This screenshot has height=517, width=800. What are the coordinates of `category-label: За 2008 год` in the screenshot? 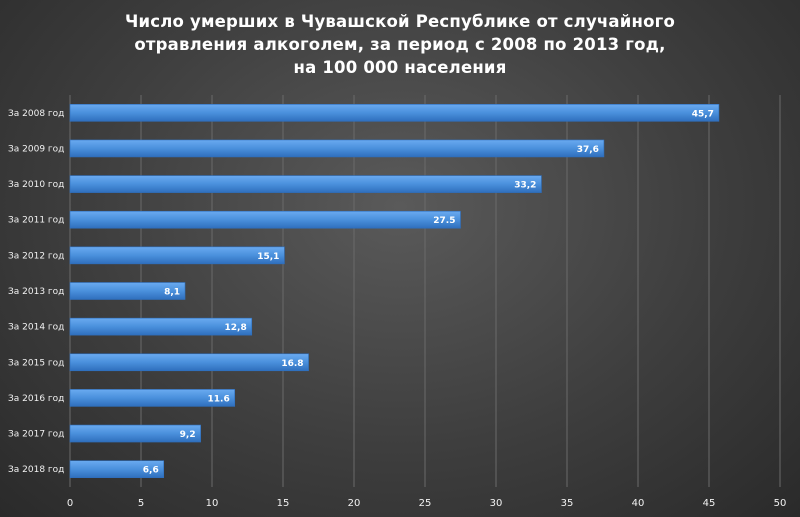 It's located at (36, 114).